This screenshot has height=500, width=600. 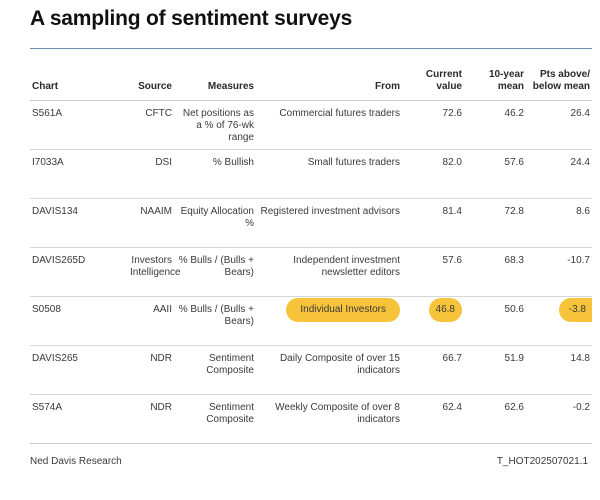 I want to click on cell-pts: -10.7, so click(x=559, y=271).